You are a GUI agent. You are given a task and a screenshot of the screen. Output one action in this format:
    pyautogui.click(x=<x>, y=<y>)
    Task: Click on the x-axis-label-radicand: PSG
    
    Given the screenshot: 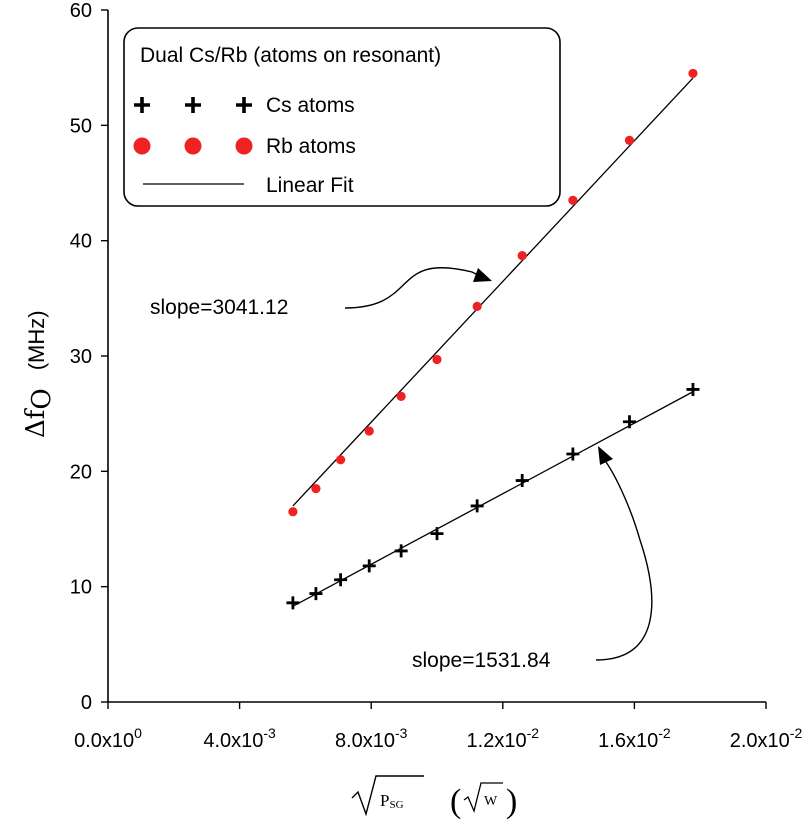 What is the action you would take?
    pyautogui.click(x=392, y=801)
    